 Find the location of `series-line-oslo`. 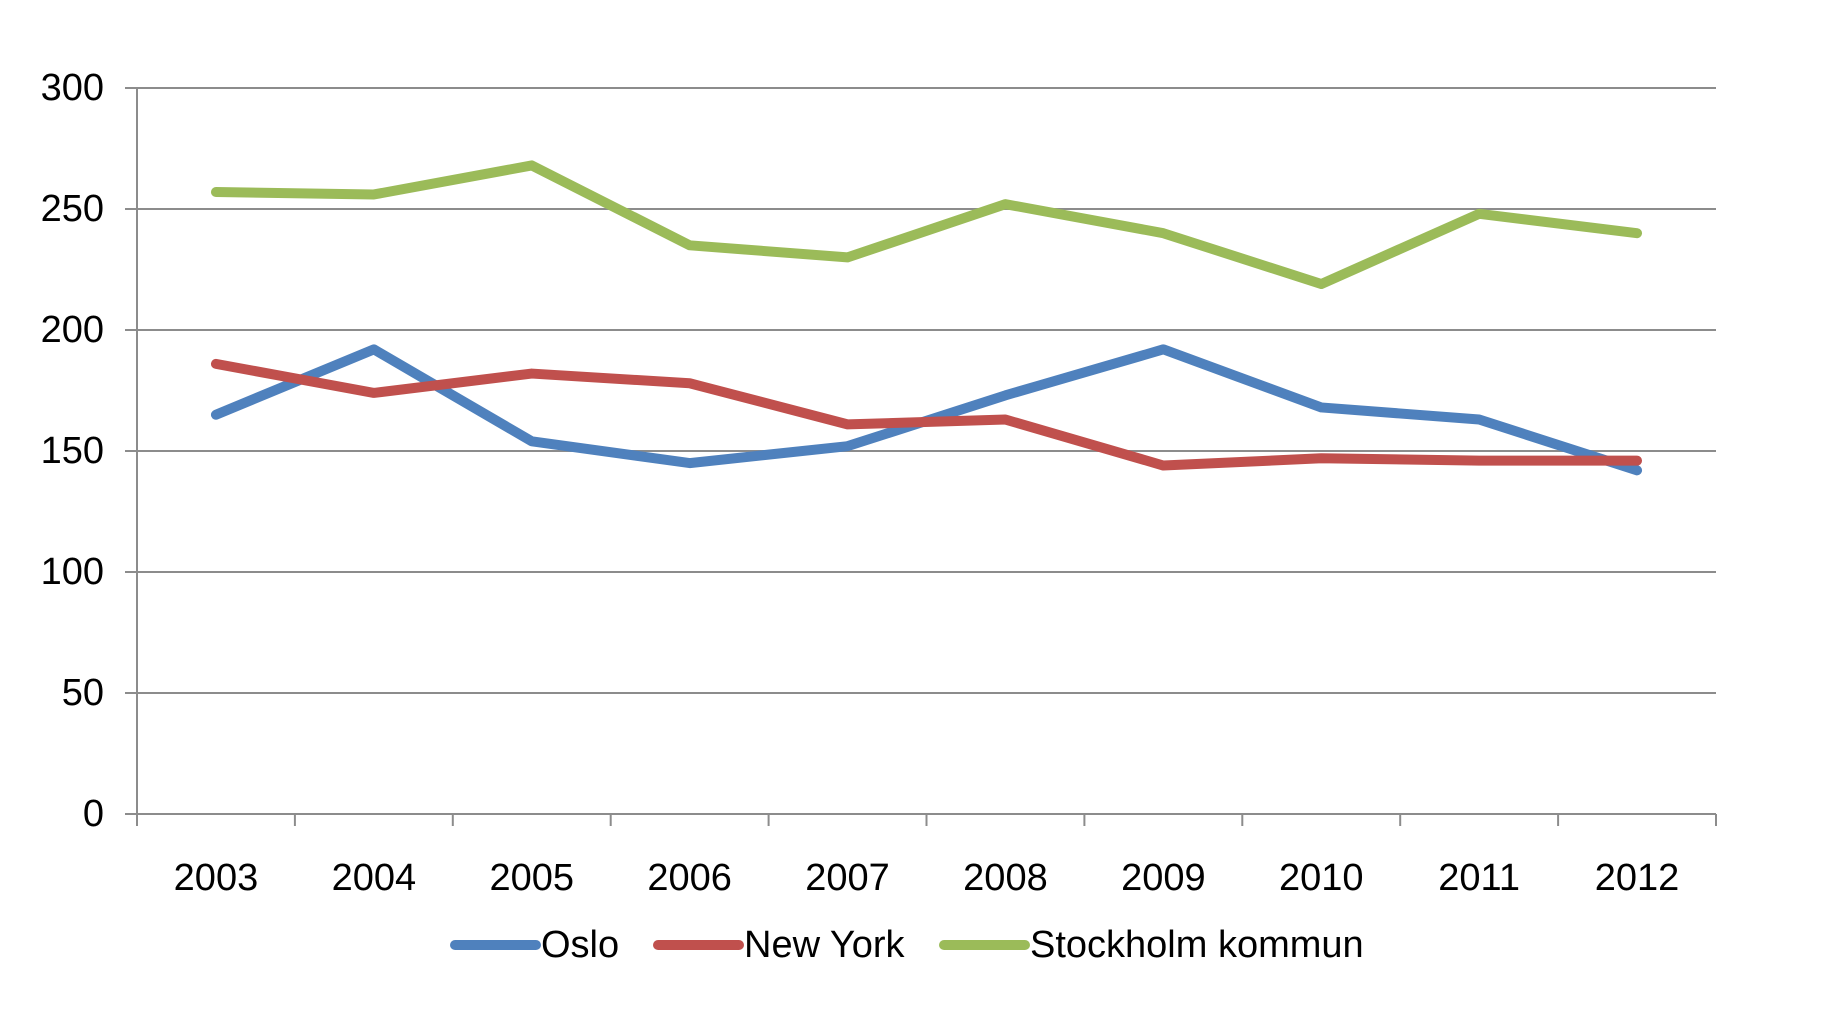

series-line-oslo is located at coordinates (926, 410).